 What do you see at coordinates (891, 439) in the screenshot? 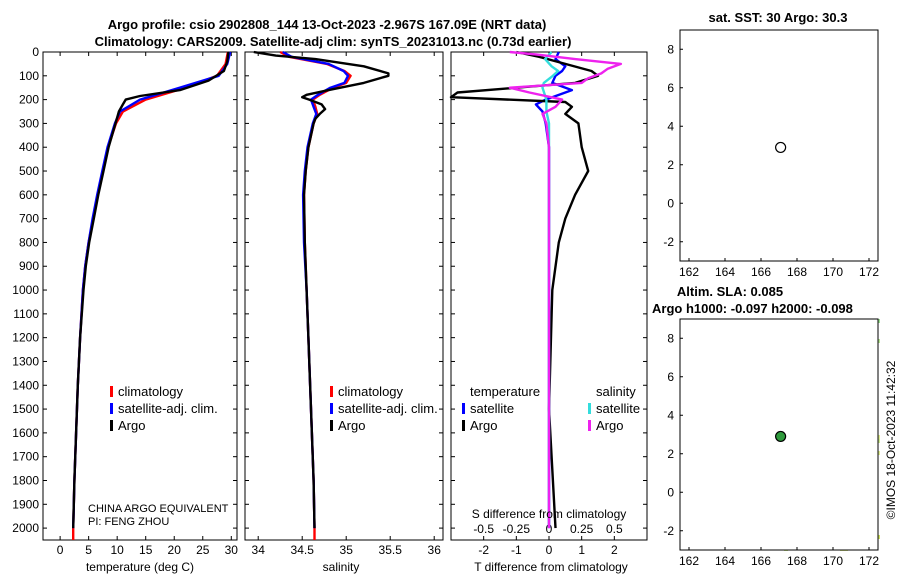
I see `timestamp: ©IMOS 18-Oct-2023 11:42:32` at bounding box center [891, 439].